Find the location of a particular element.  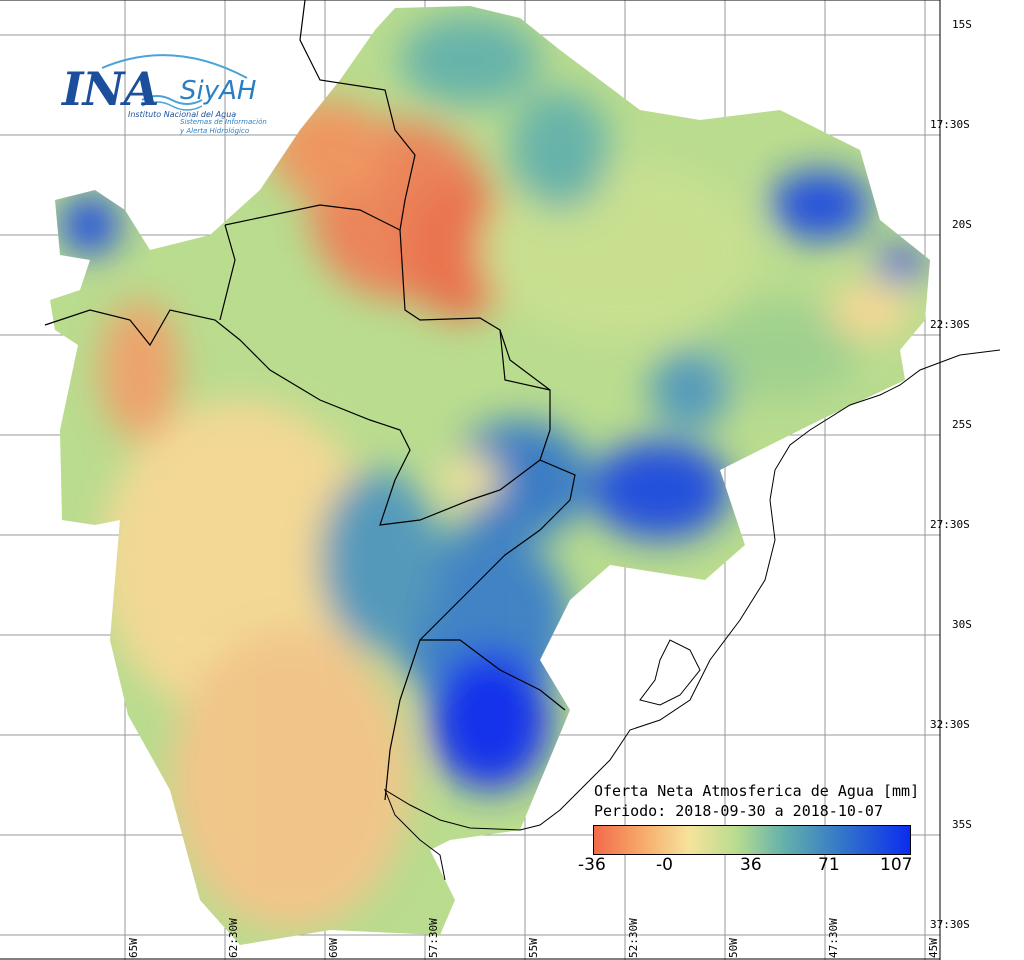

lon-label-62-30w: 62:30W is located at coordinates (233, 938).